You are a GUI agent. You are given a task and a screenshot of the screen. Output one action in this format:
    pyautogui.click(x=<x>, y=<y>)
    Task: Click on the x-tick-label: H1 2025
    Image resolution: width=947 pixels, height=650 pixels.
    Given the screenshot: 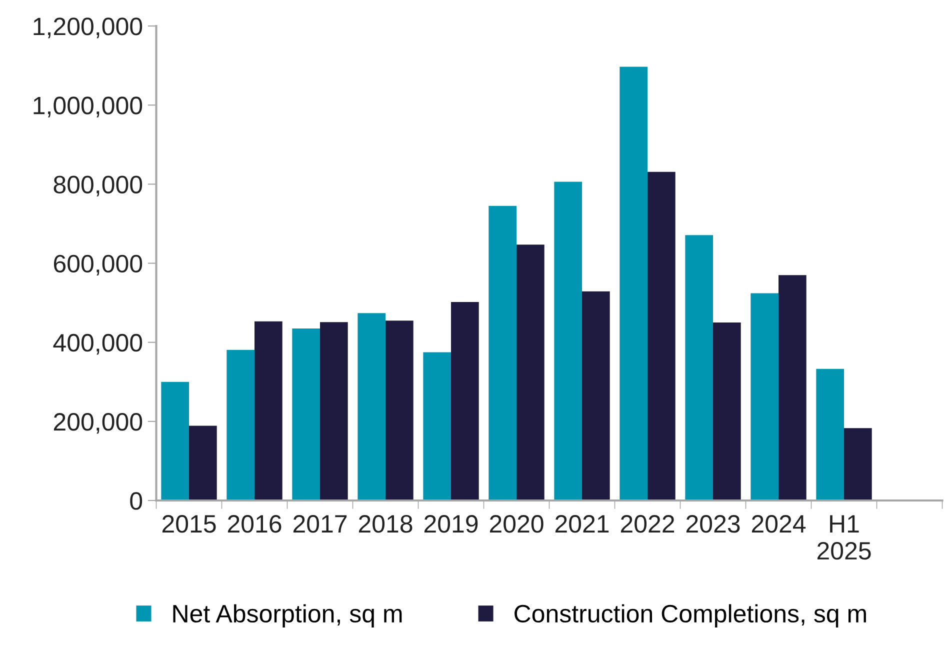 What is the action you would take?
    pyautogui.click(x=844, y=537)
    